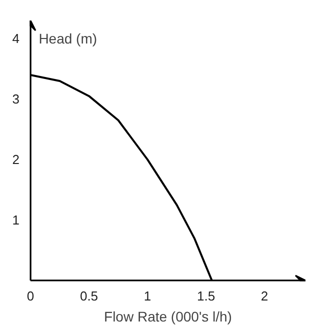  What do you see at coordinates (206, 296) in the screenshot?
I see `x-tick-label: 1.5` at bounding box center [206, 296].